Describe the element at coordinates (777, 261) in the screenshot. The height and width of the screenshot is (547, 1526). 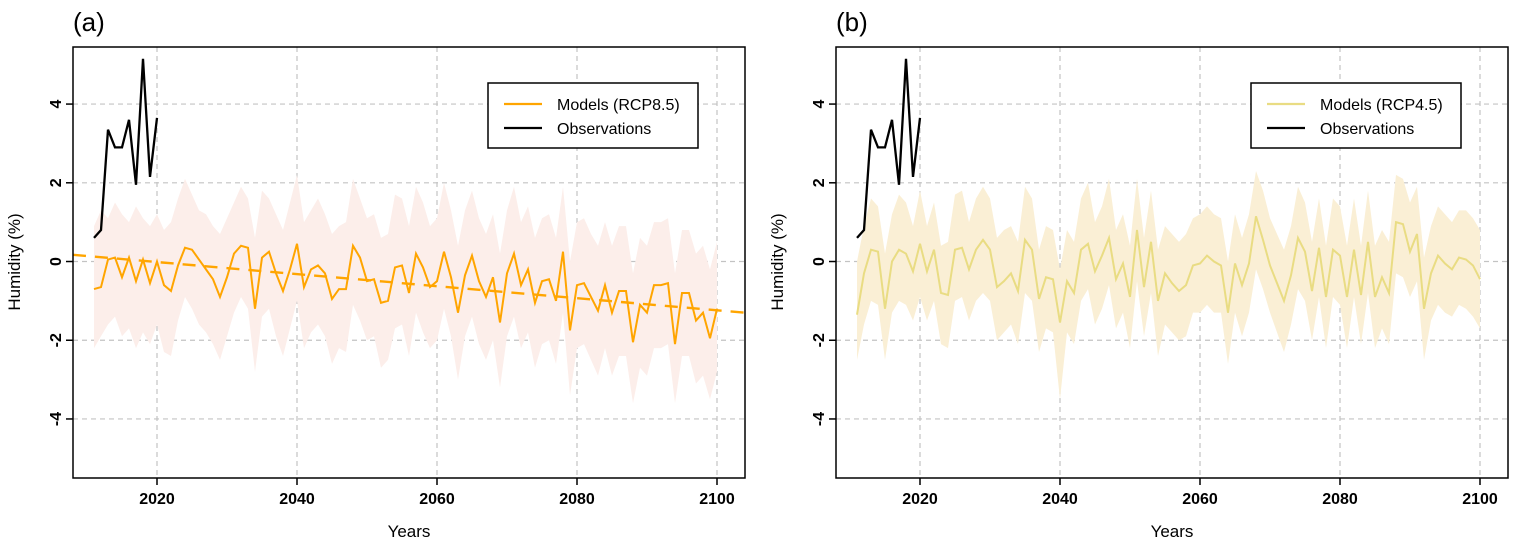
I see `panel-b-yaxis-title: Humidity (%)` at that location.